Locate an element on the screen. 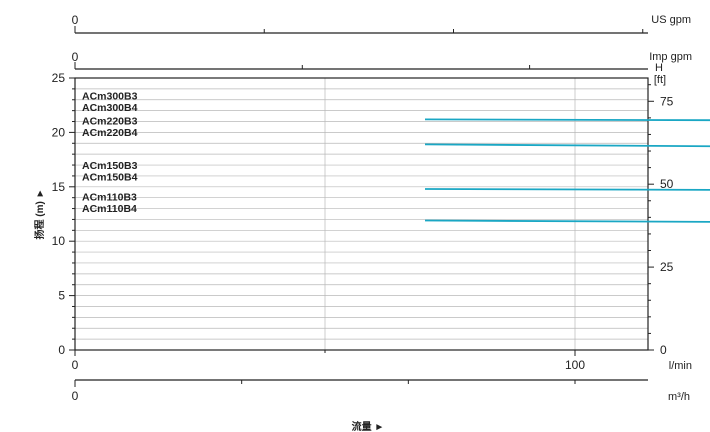  ft-tick-label: 75 is located at coordinates (667, 101).